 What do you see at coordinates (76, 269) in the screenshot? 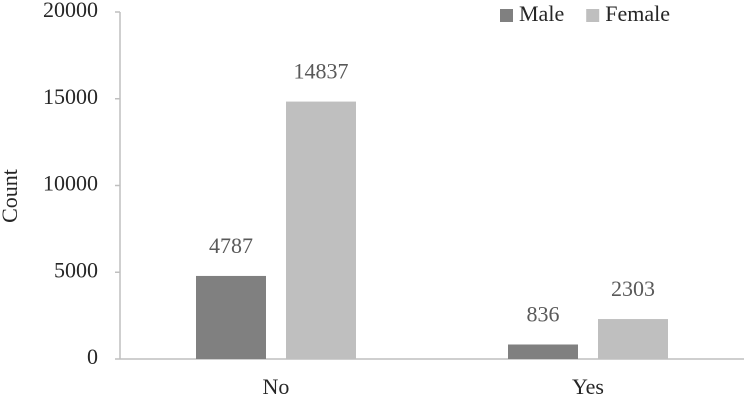
I see `y-tick-label: 5000` at bounding box center [76, 269].